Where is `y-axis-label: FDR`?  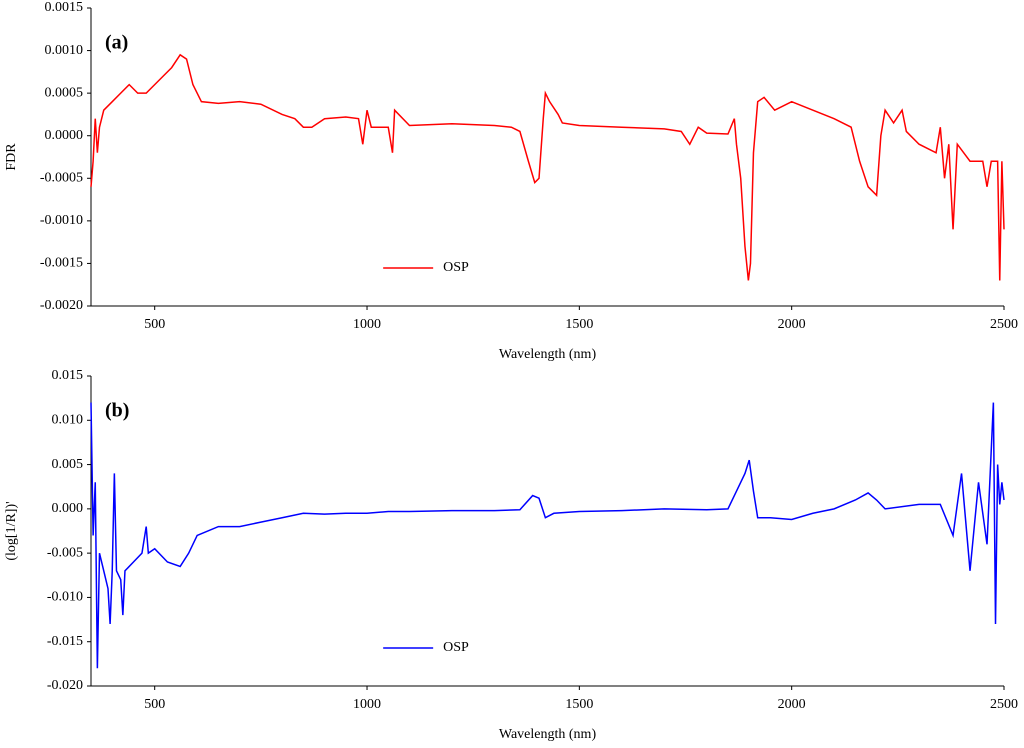
y-axis-label: FDR is located at coordinates (11, 157).